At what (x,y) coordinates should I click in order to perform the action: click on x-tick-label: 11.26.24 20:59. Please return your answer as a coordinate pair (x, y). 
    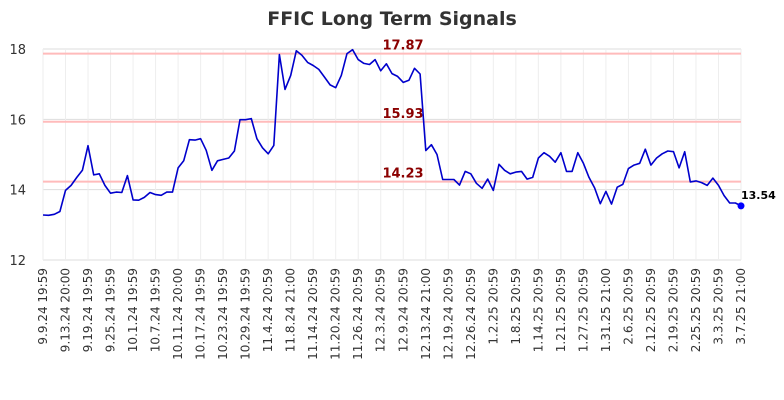
    Looking at the image, I should click on (358, 314).